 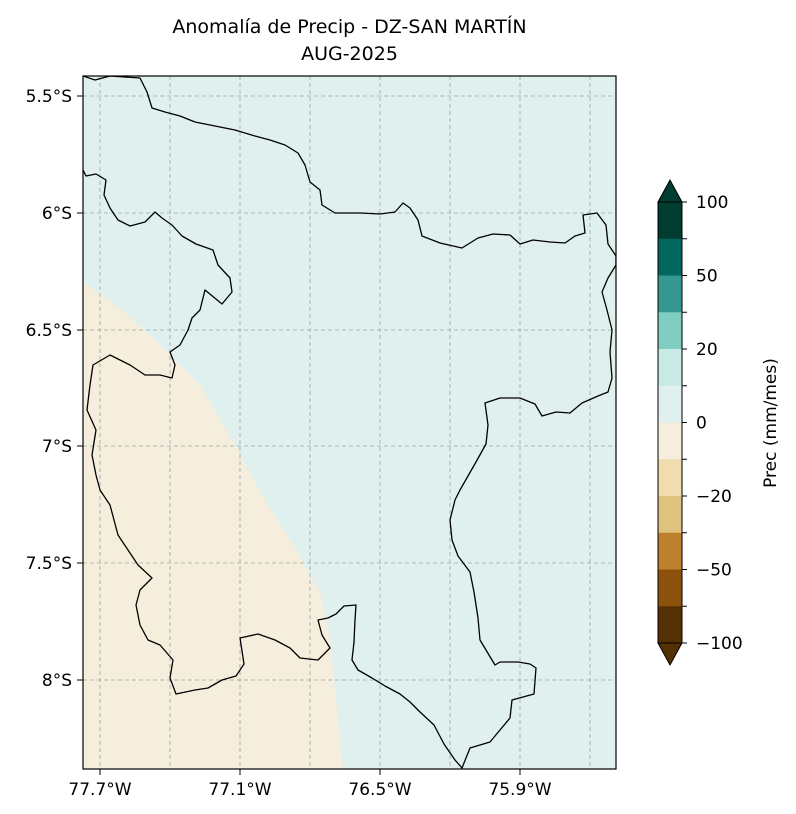 I want to click on lat-tick-label: 5.5°S, so click(x=49, y=97).